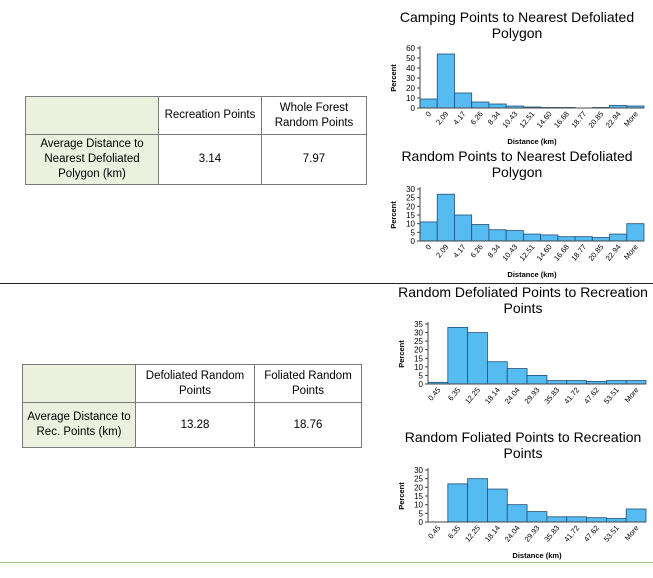 Image resolution: width=653 pixels, height=578 pixels. I want to click on bar-20.85, so click(600, 239).